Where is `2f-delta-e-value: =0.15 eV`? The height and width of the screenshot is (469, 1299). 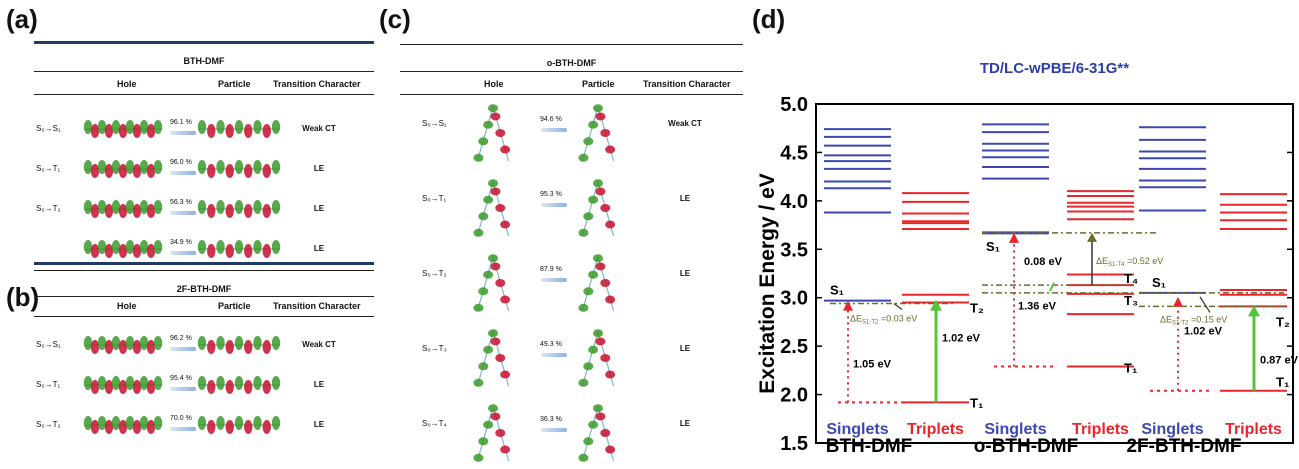
2f-delta-e-value: =0.15 eV is located at coordinates (1209, 319).